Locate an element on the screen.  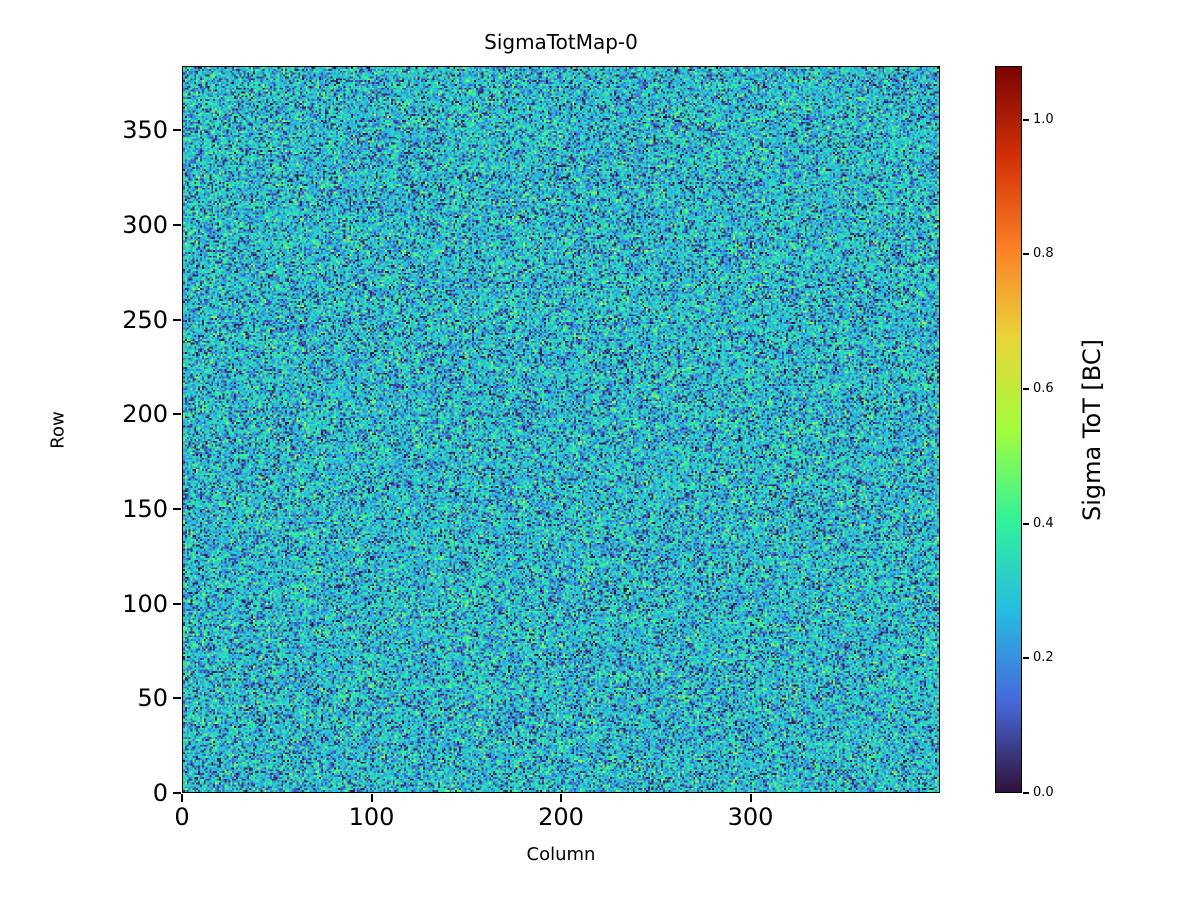
colorbar-tick-label: 0.0 is located at coordinates (1043, 792).